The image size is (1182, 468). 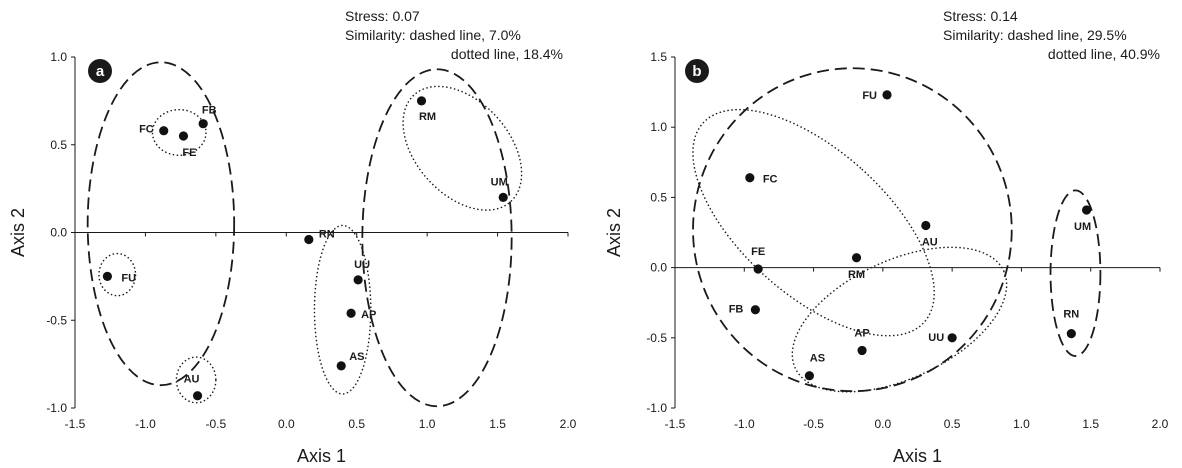 I want to click on panel-letter: b, so click(x=696, y=71).